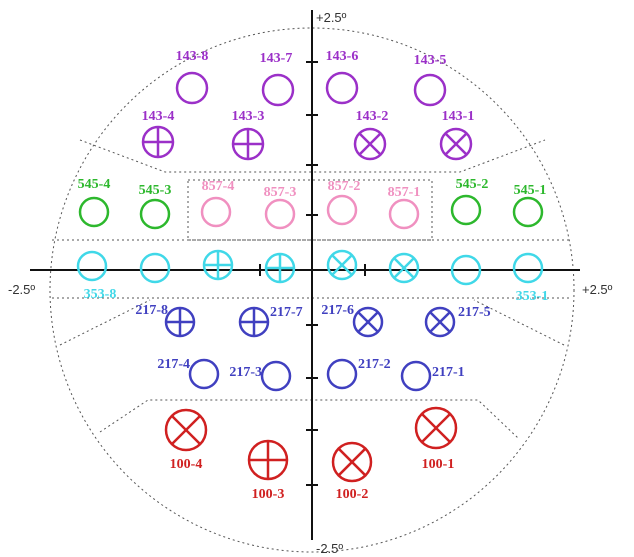 The width and height of the screenshot is (634, 557). What do you see at coordinates (372, 116) in the screenshot?
I see `target-label: 143-2` at bounding box center [372, 116].